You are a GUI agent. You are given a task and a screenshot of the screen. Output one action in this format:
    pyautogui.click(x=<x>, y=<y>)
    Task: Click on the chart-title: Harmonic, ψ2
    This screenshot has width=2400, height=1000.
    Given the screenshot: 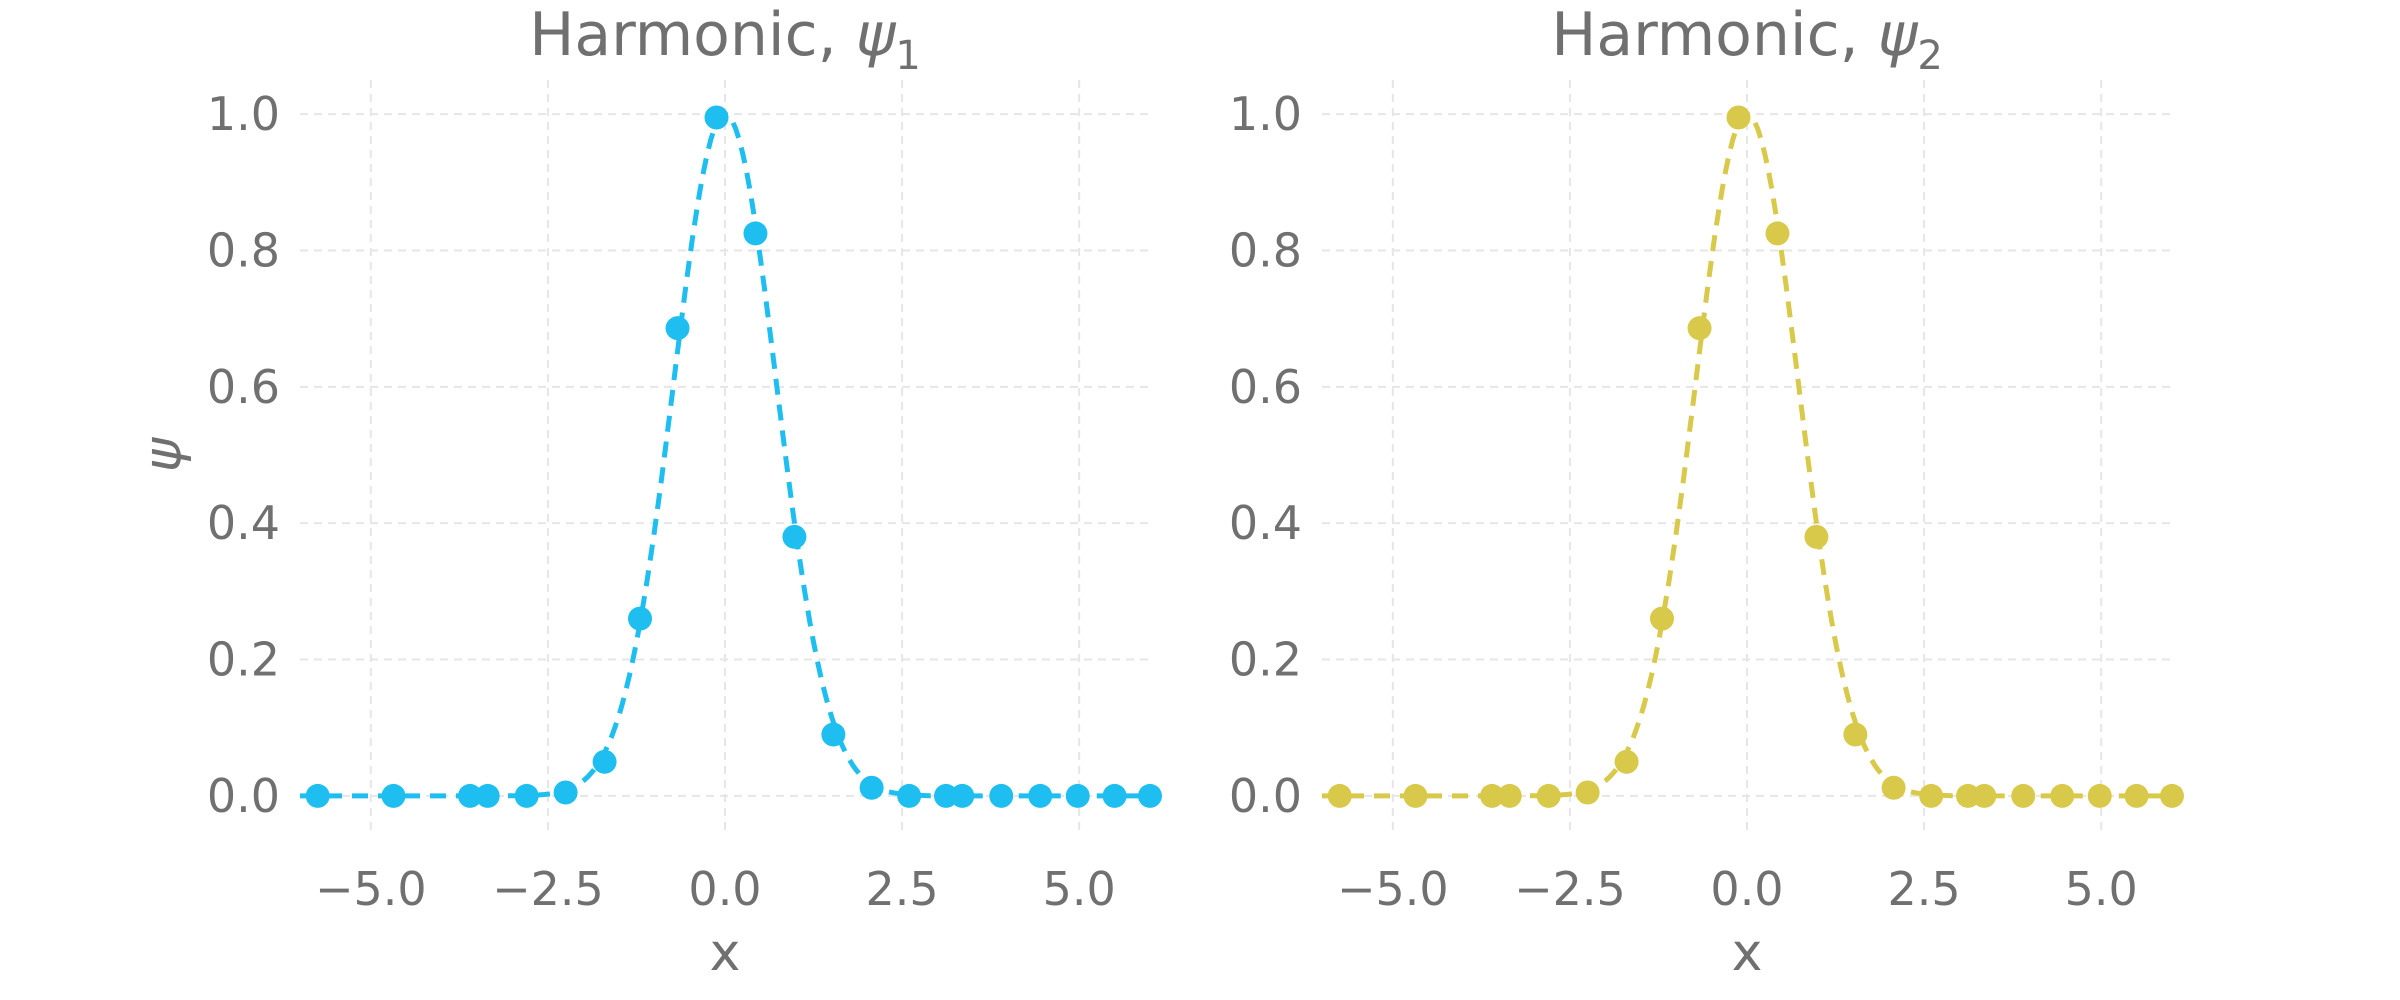 What is the action you would take?
    pyautogui.click(x=1747, y=39)
    